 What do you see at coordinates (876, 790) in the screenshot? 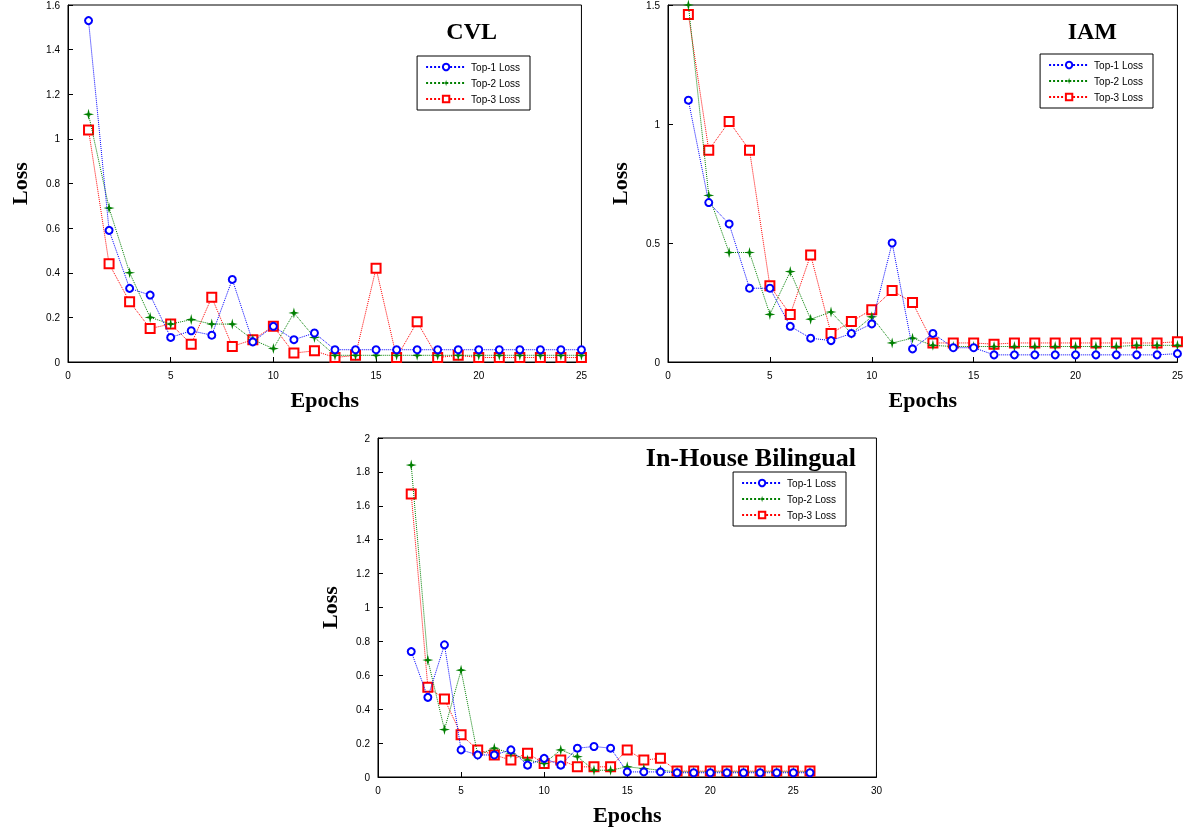
I see `x-tick-label: 30` at bounding box center [876, 790].